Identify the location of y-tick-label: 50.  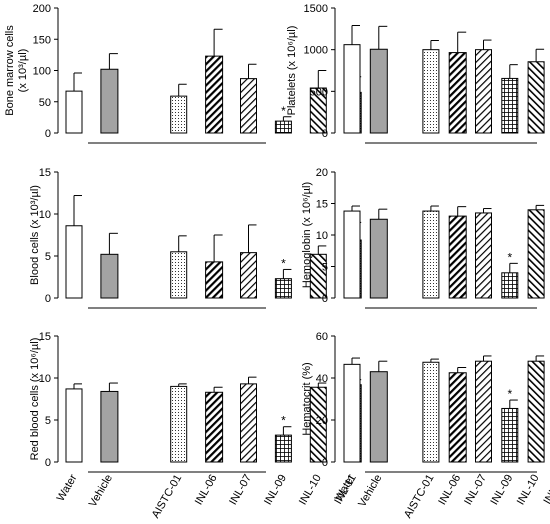
(45, 103).